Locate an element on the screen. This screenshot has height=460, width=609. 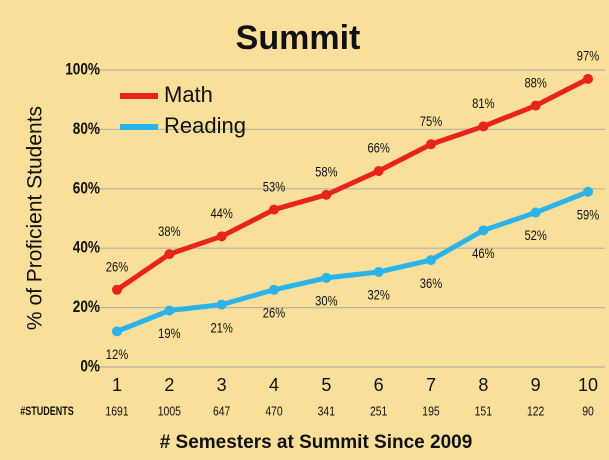
student-count: 647 is located at coordinates (221, 411).